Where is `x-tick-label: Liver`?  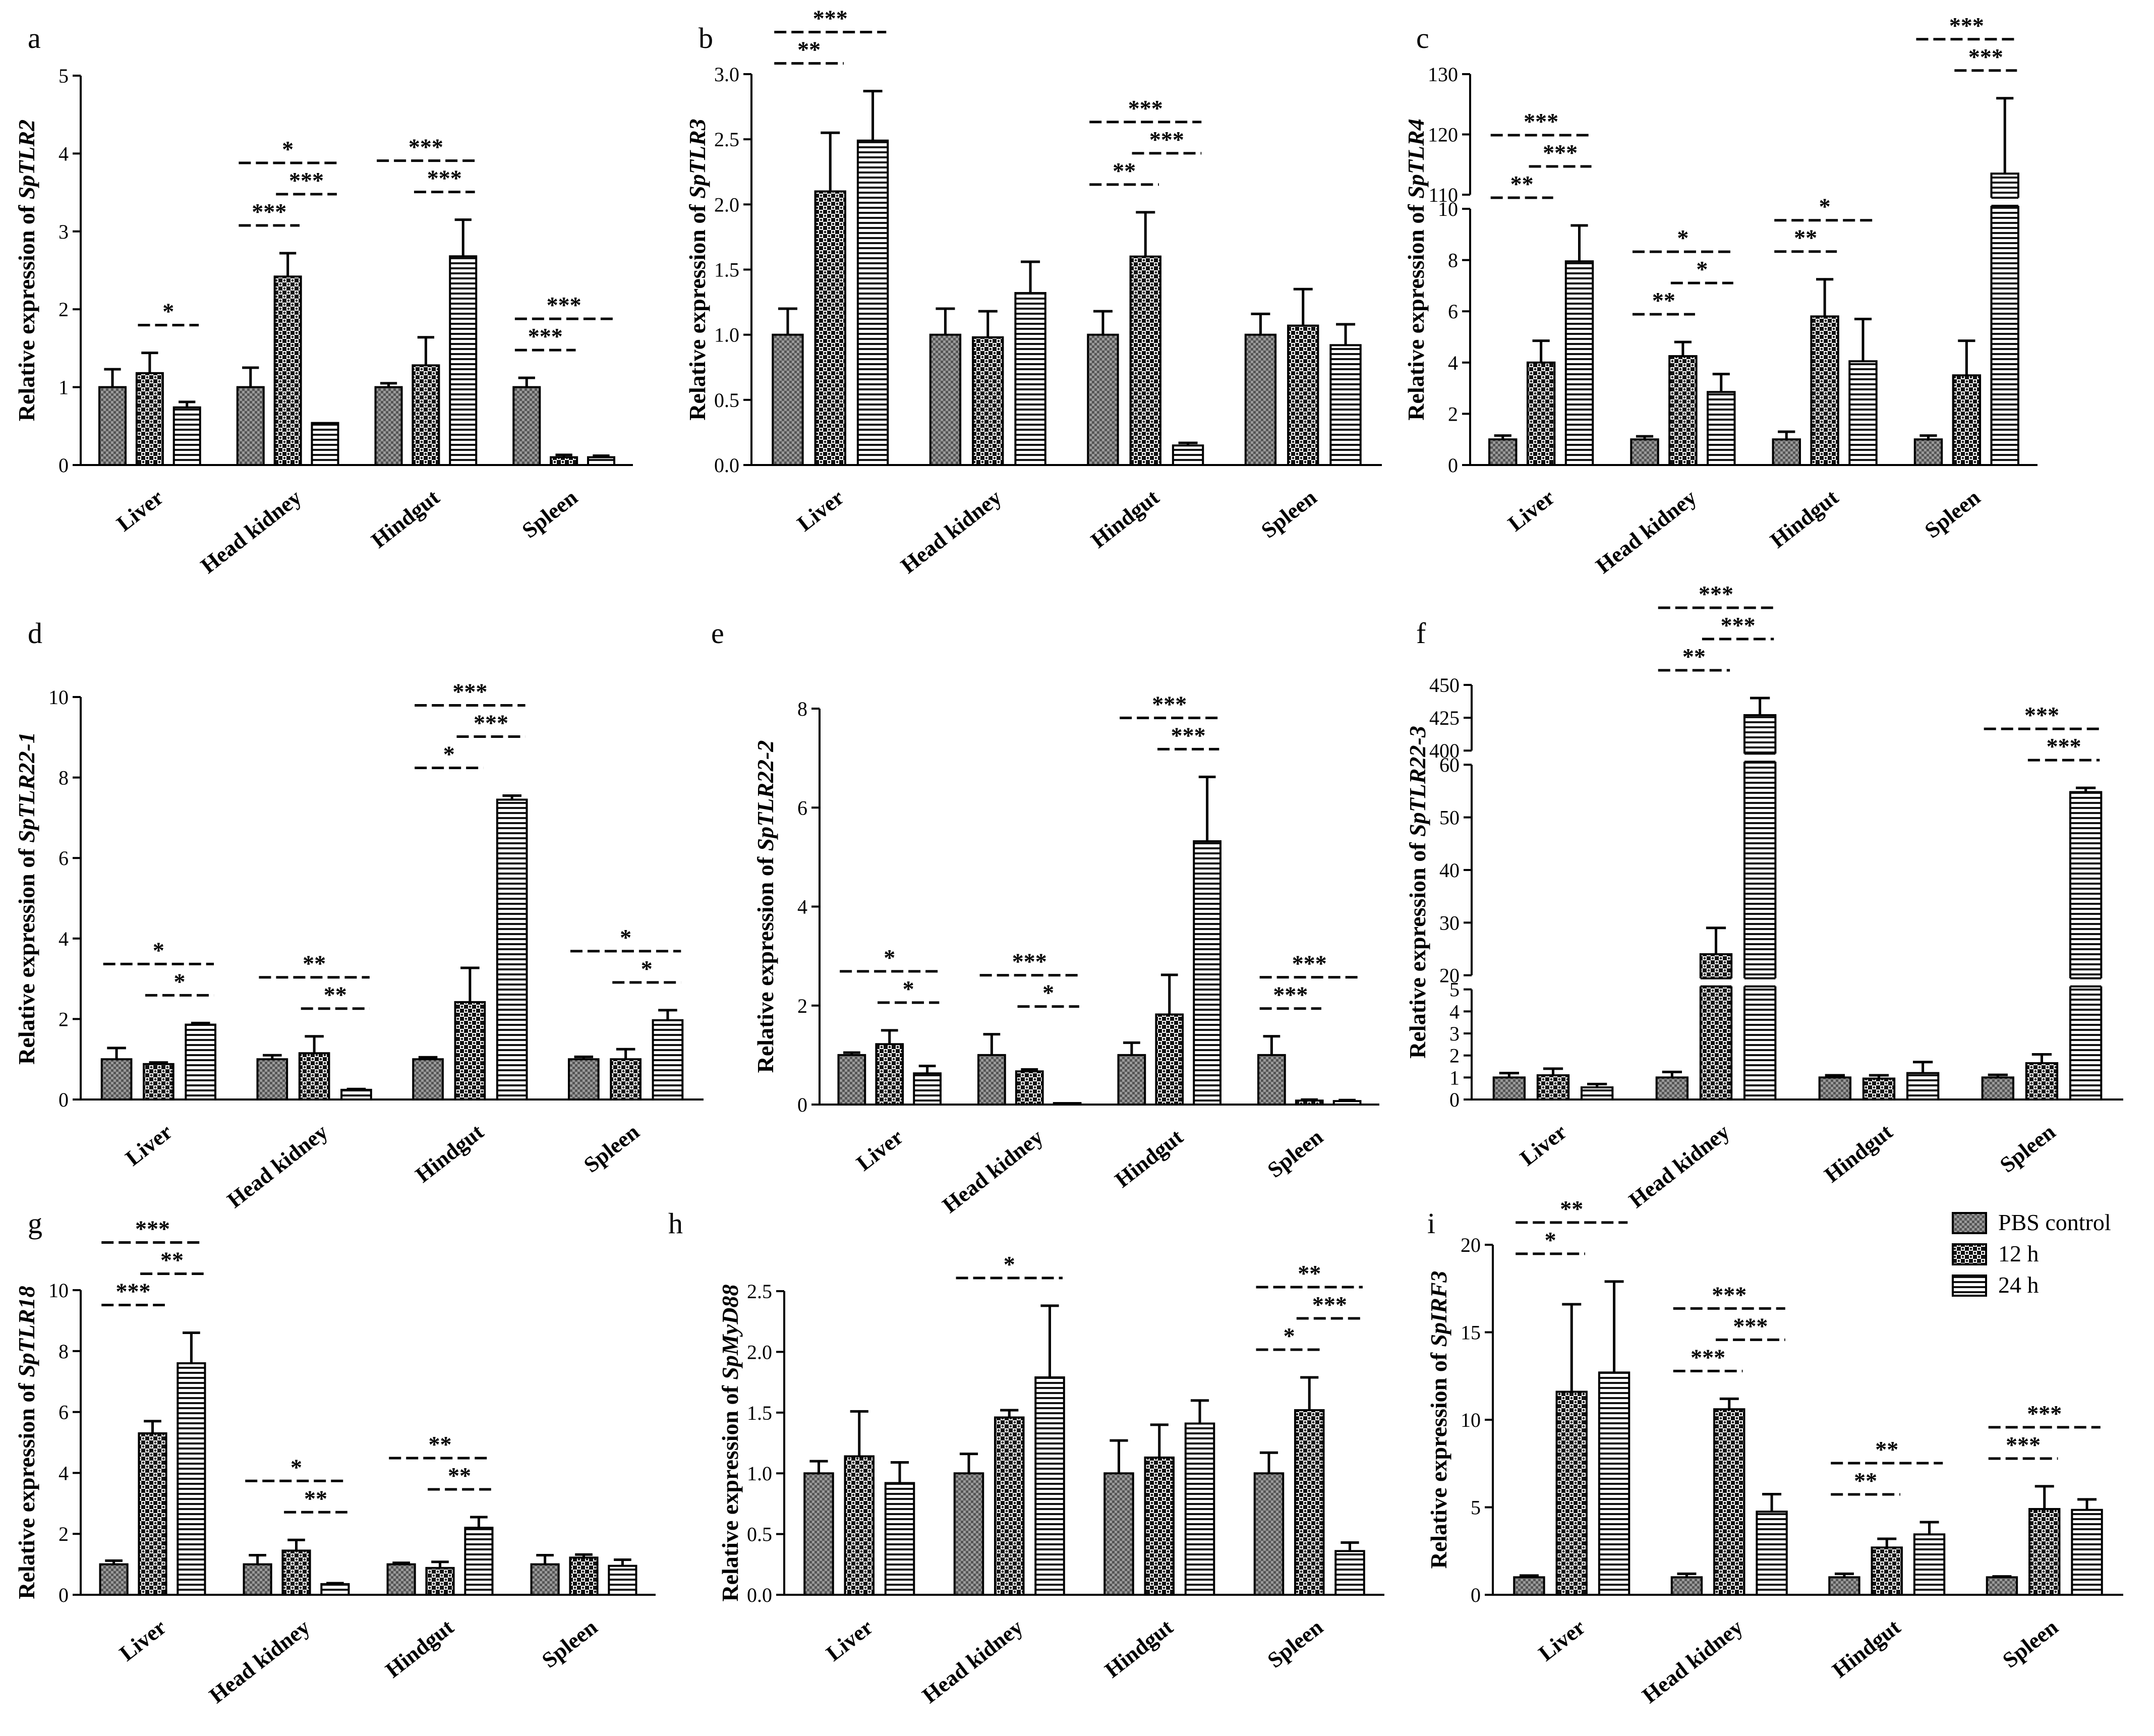
x-tick-label: Liver is located at coordinates (149, 1145).